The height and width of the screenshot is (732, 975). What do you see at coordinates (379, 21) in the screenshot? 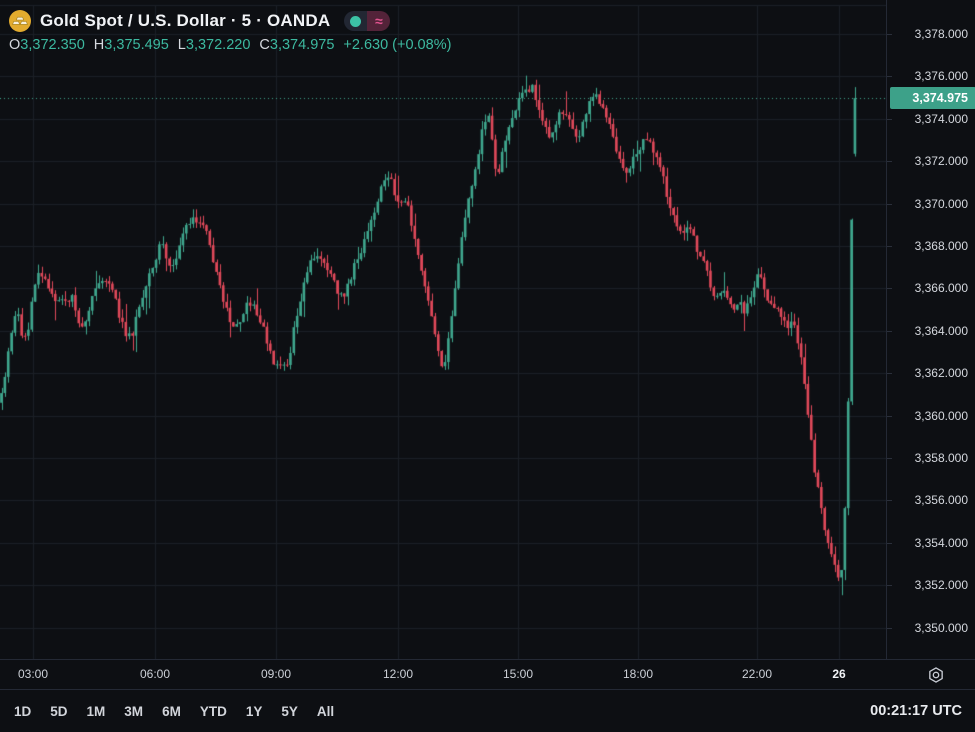
I see `approx-wave-icon: ≈` at bounding box center [379, 21].